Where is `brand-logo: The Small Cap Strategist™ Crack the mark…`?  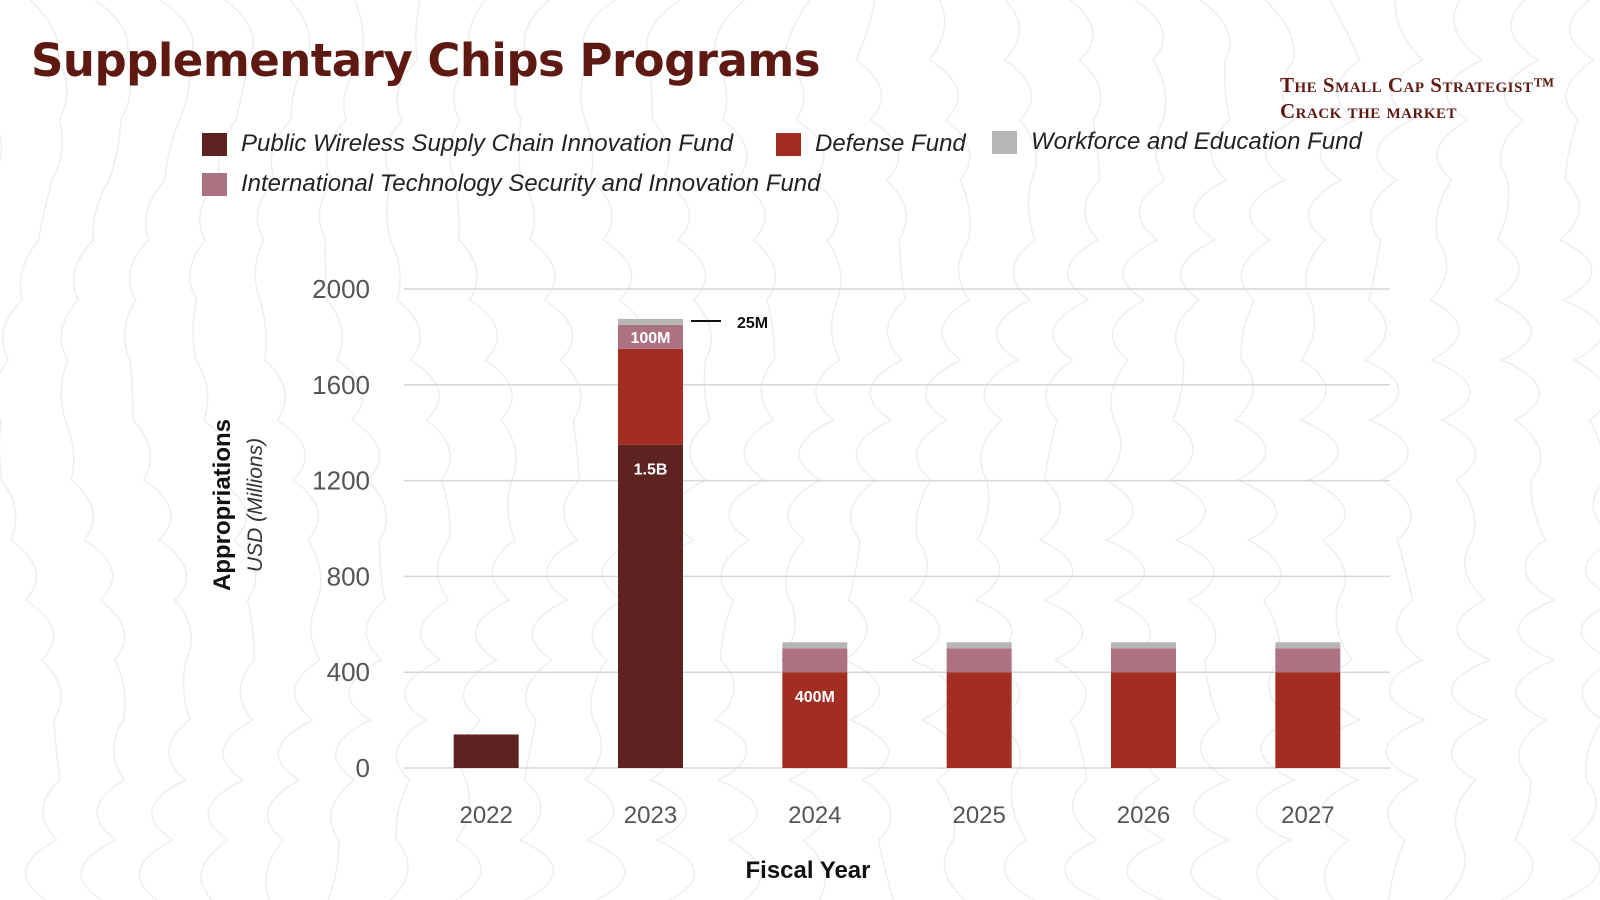
brand-logo: The Small Cap Strategist™ Crack the mark… is located at coordinates (1417, 98).